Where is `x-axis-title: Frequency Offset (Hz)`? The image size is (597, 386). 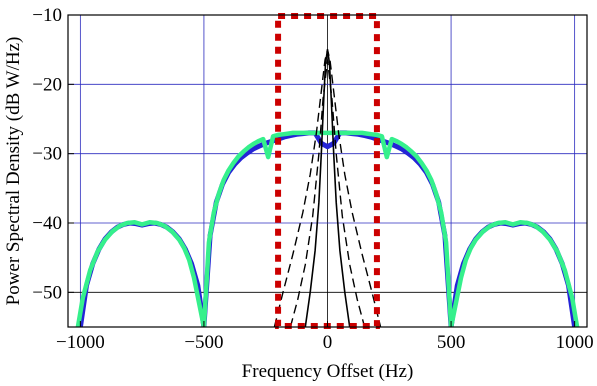
x-axis-title: Frequency Offset (Hz) is located at coordinates (328, 371).